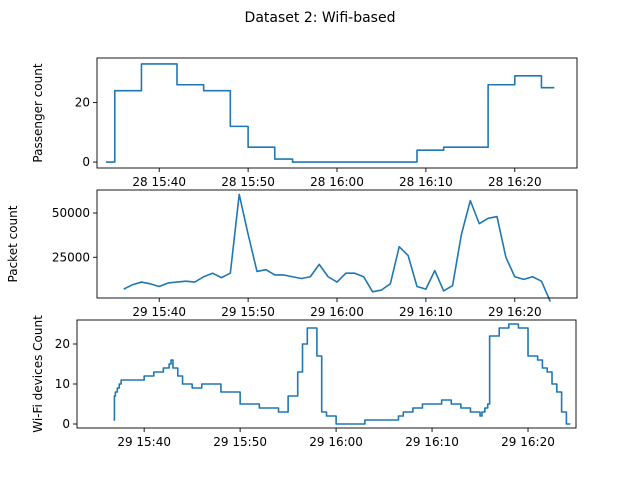 This screenshot has width=640, height=480. Describe the element at coordinates (38, 112) in the screenshot. I see `y-axis-label: Passenger count` at that location.